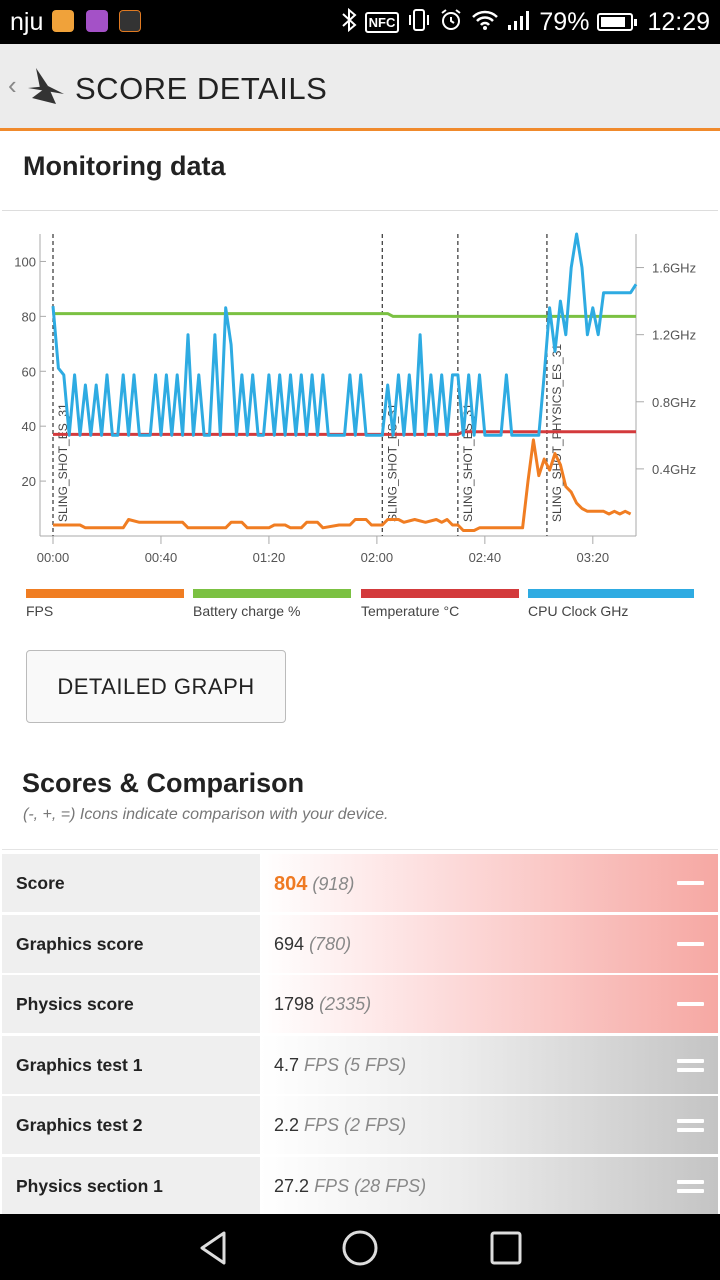 This screenshot has width=720, height=1280. What do you see at coordinates (578, 611) in the screenshot?
I see `legend-label: CPU Clock GHz` at bounding box center [578, 611].